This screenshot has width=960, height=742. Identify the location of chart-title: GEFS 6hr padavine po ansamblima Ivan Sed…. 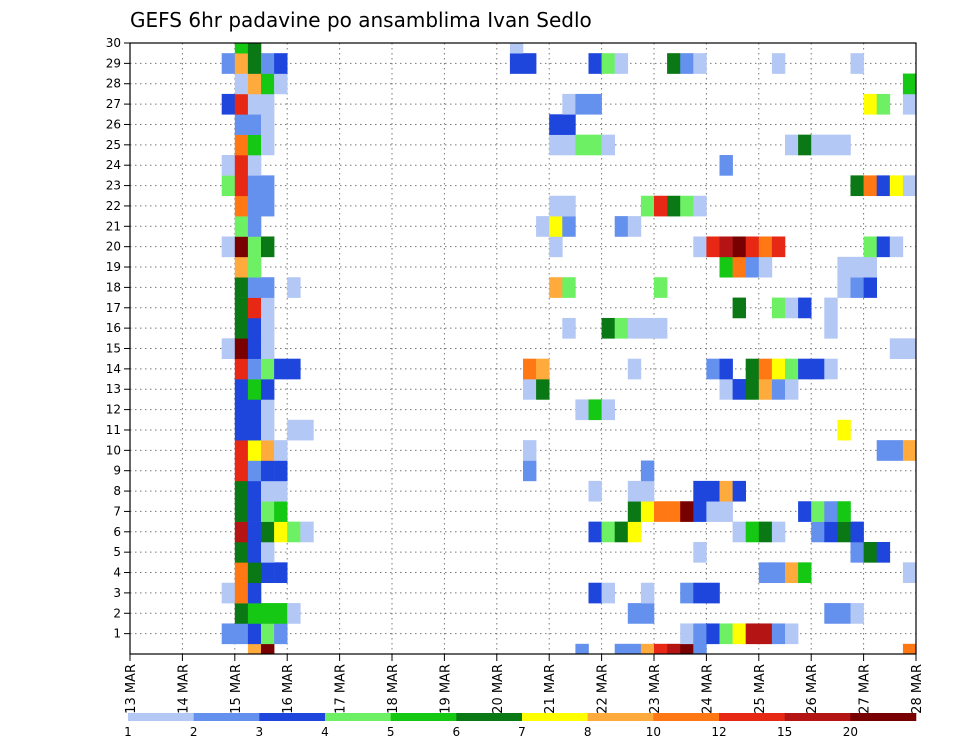
(361, 20).